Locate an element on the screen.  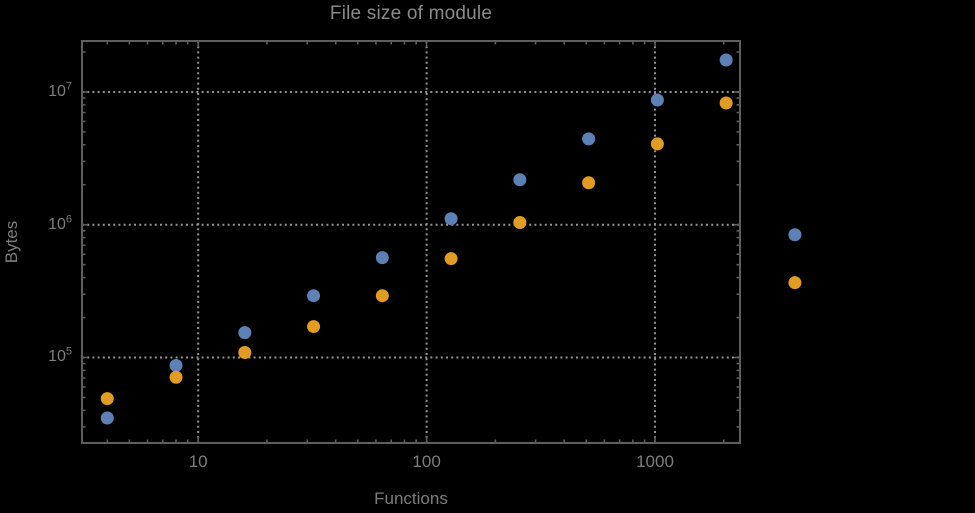
x-tick-label: 10 is located at coordinates (198, 461).